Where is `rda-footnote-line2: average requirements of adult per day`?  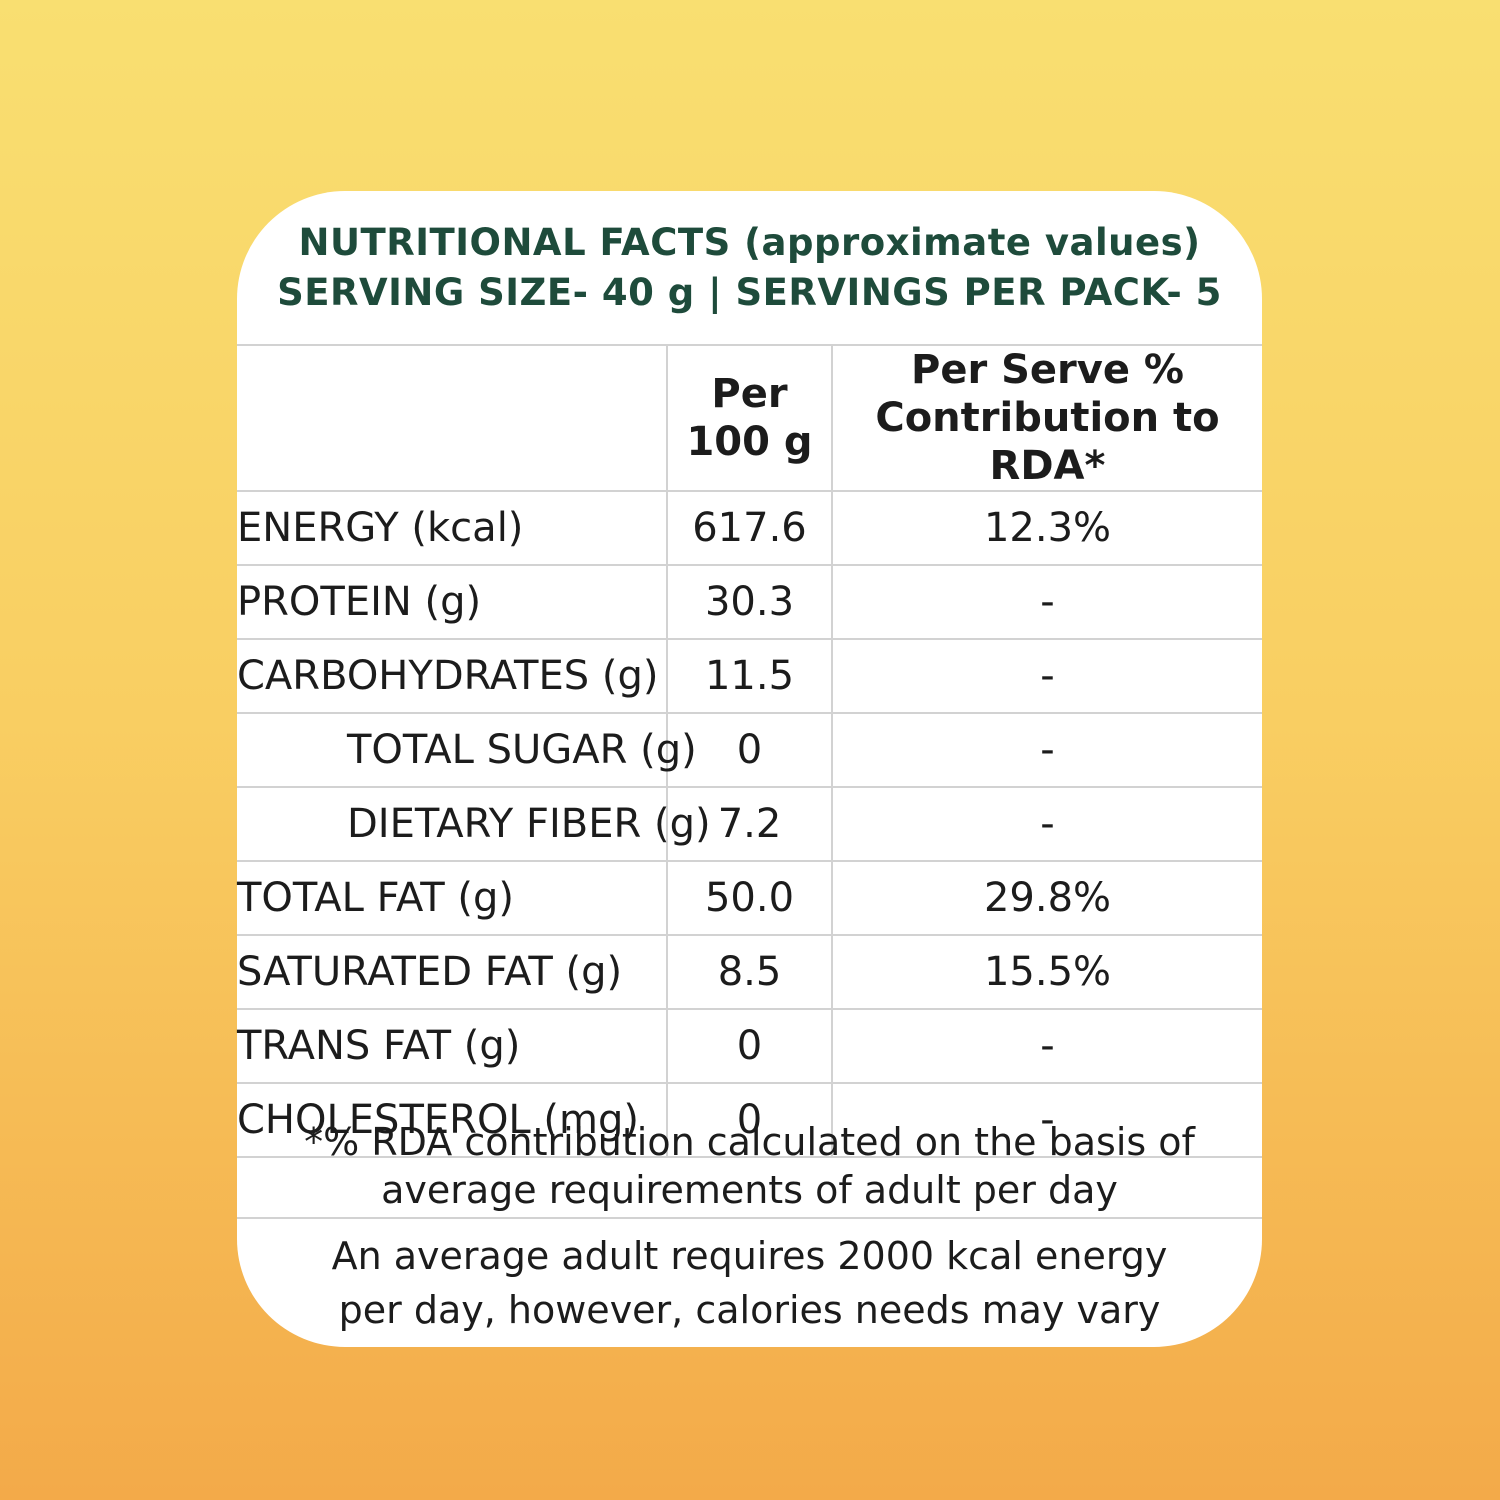 rda-footnote-line2: average requirements of adult per day is located at coordinates (749, 1190).